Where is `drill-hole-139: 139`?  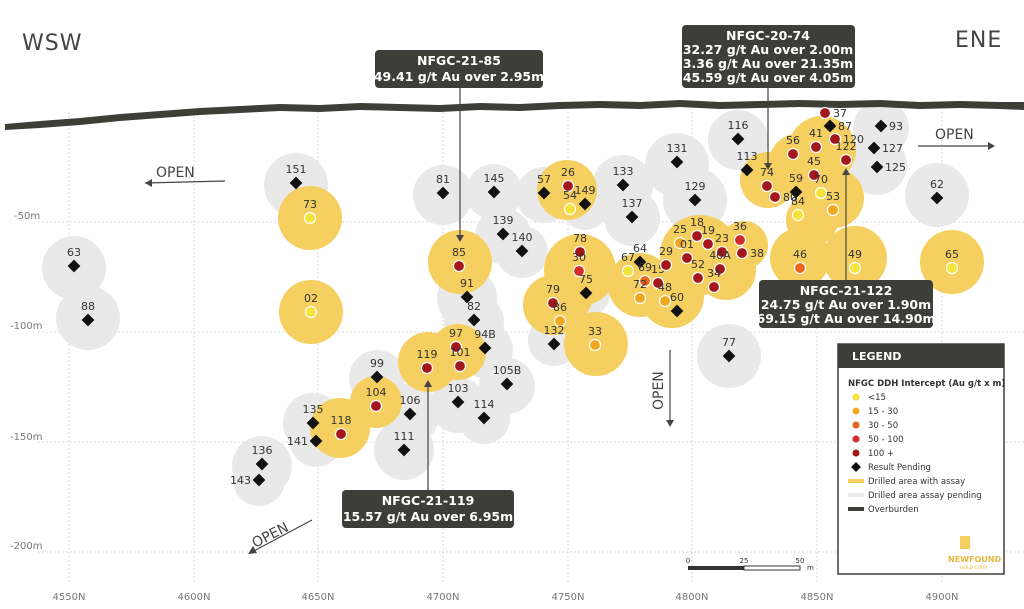
drill-hole-139: 139 is located at coordinates (503, 227).